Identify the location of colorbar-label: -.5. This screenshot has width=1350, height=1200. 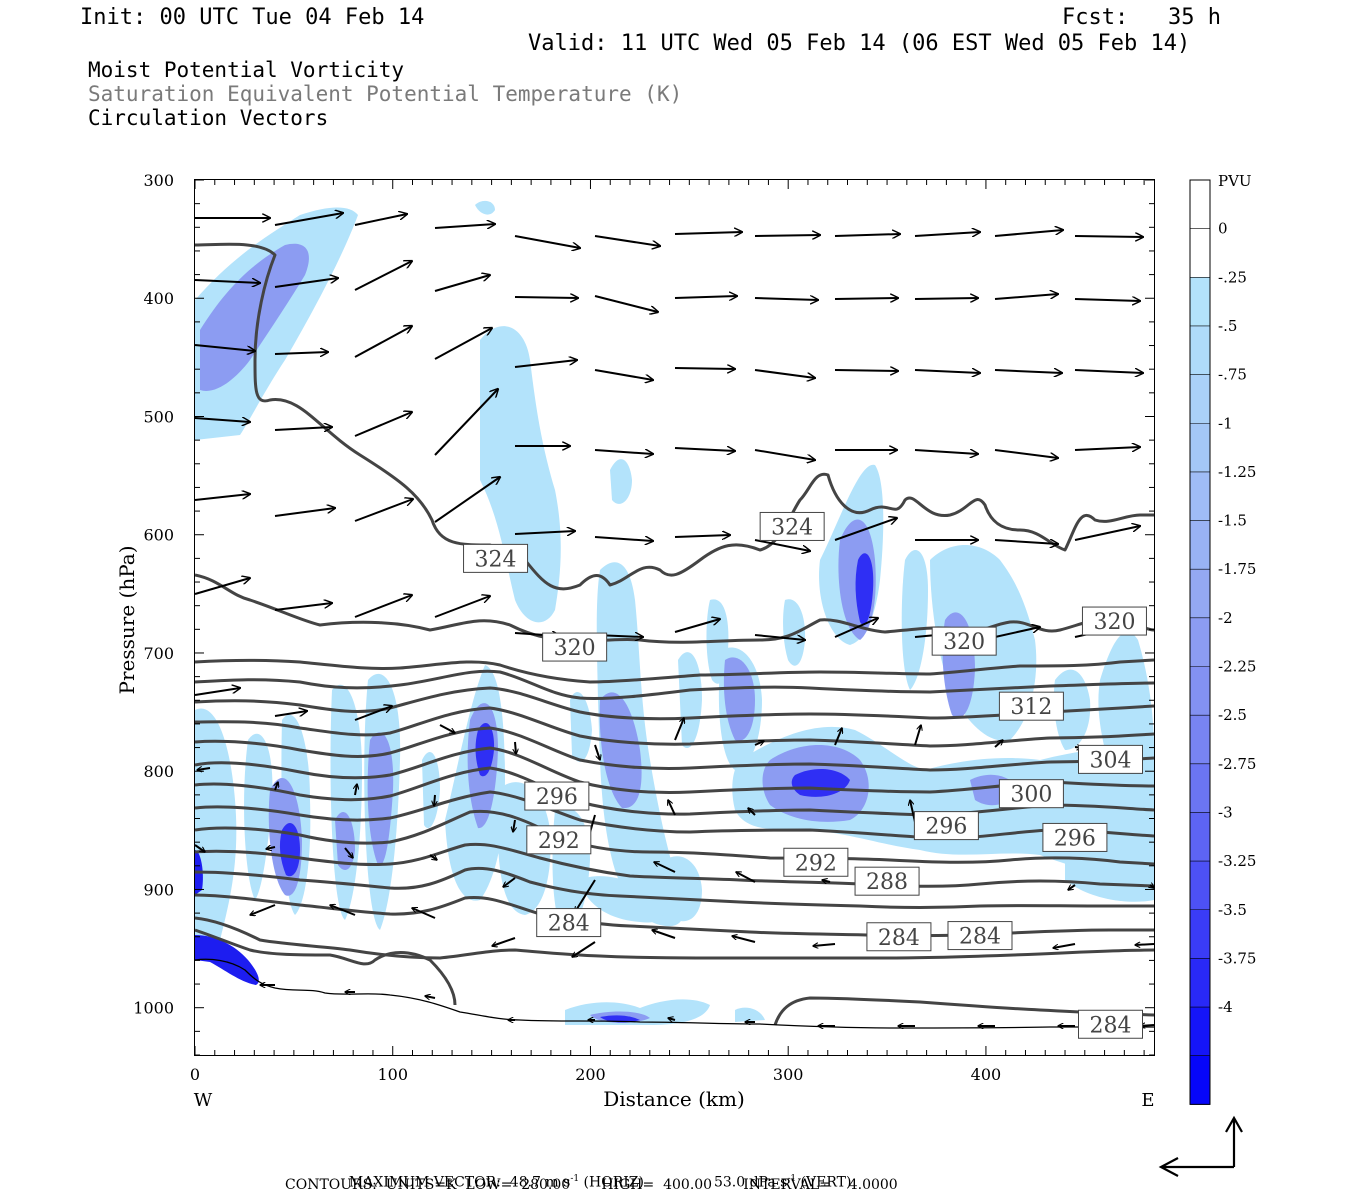
(1227, 326).